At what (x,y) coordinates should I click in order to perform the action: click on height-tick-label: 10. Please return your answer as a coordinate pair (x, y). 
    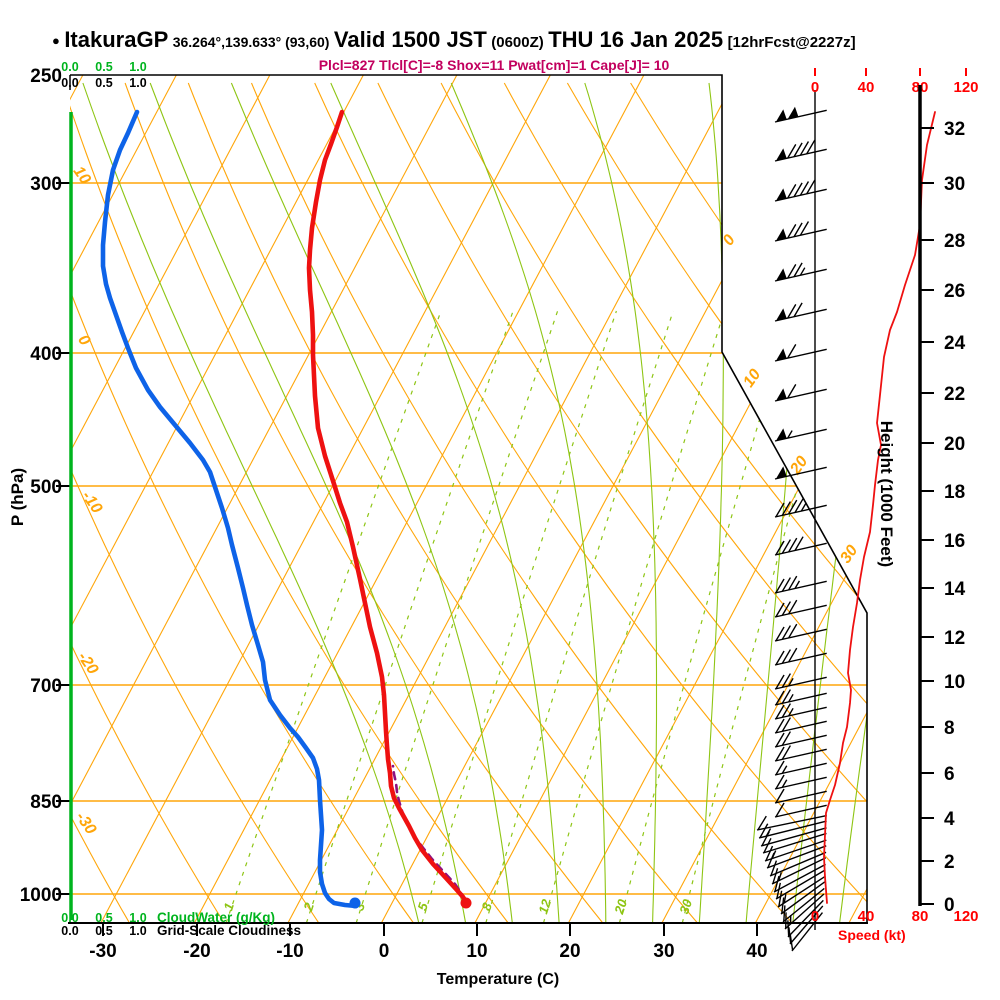
    Looking at the image, I should click on (954, 682).